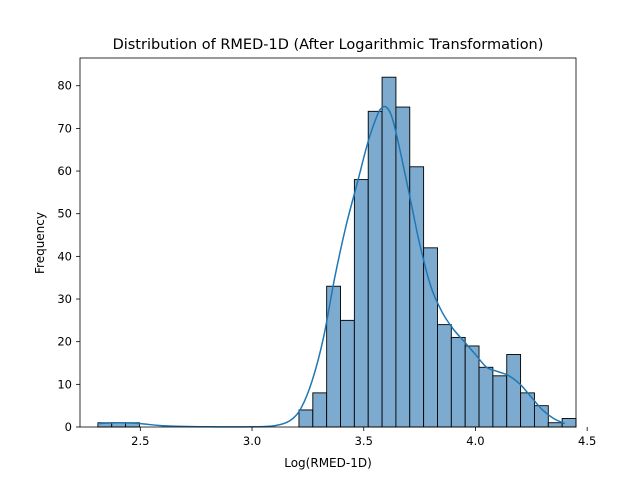  What do you see at coordinates (64, 256) in the screenshot?
I see `y-tick-label: 40` at bounding box center [64, 256].